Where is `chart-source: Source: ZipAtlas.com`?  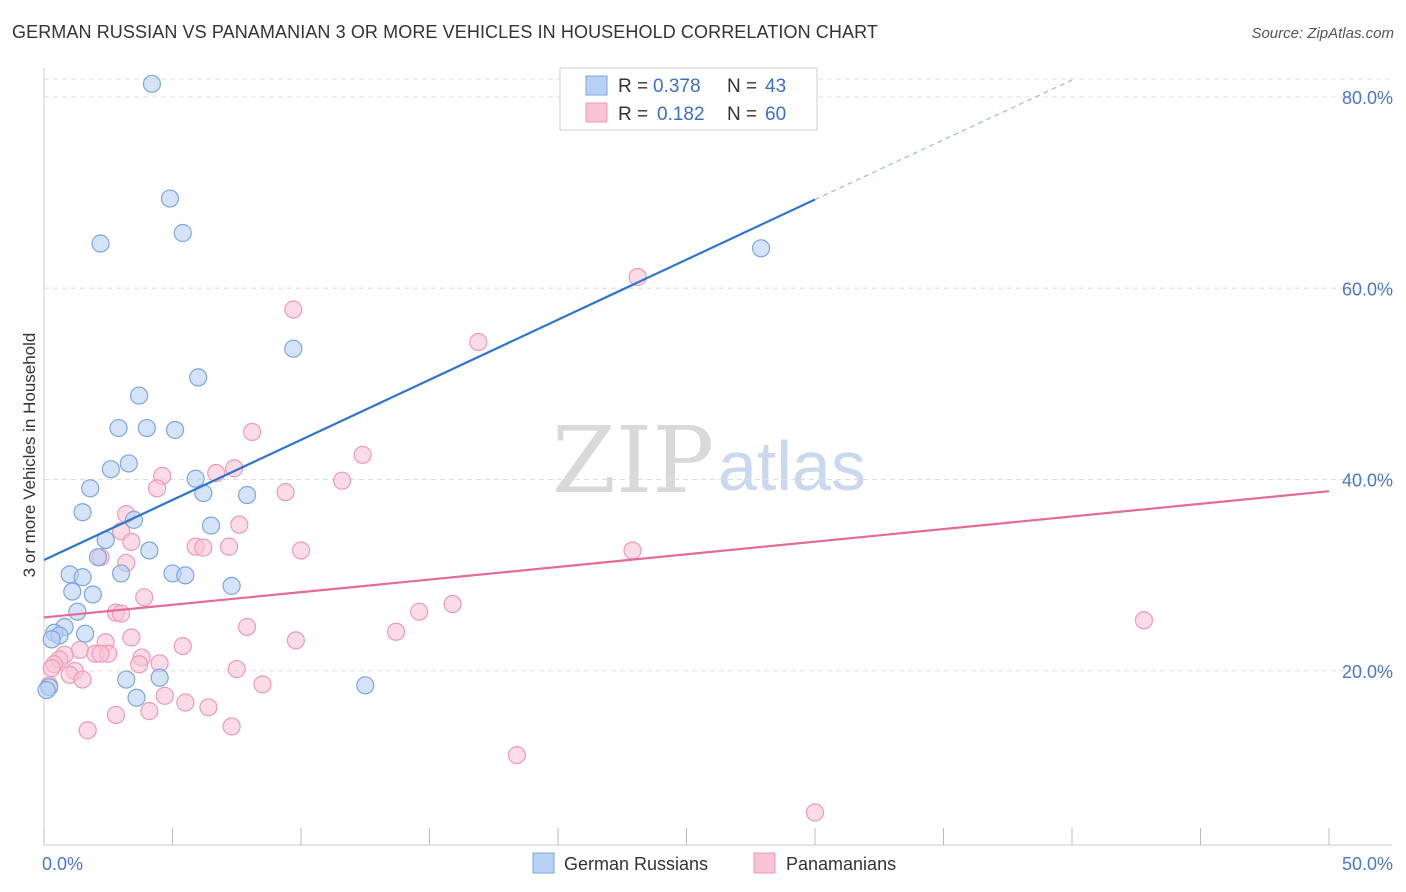 chart-source: Source: ZipAtlas.com is located at coordinates (1322, 33).